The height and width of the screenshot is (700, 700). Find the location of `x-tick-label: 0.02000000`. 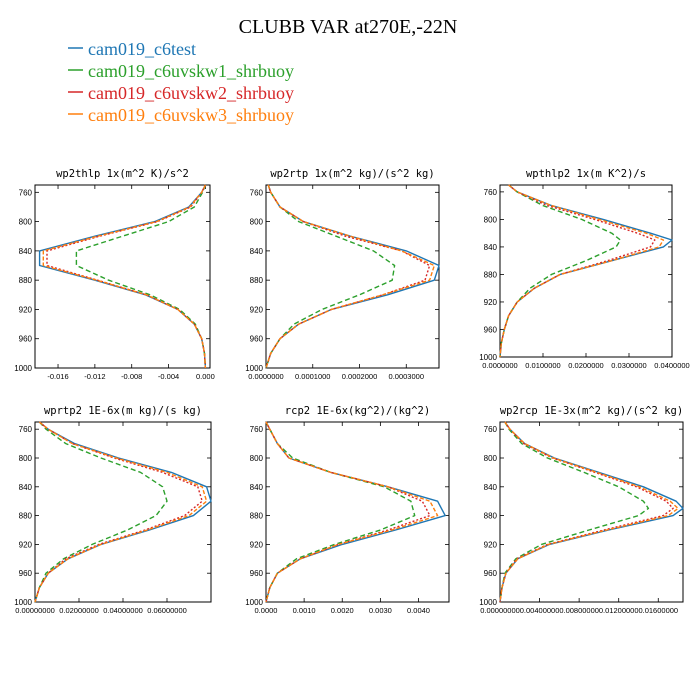

x-tick-label: 0.02000000 is located at coordinates (79, 610).